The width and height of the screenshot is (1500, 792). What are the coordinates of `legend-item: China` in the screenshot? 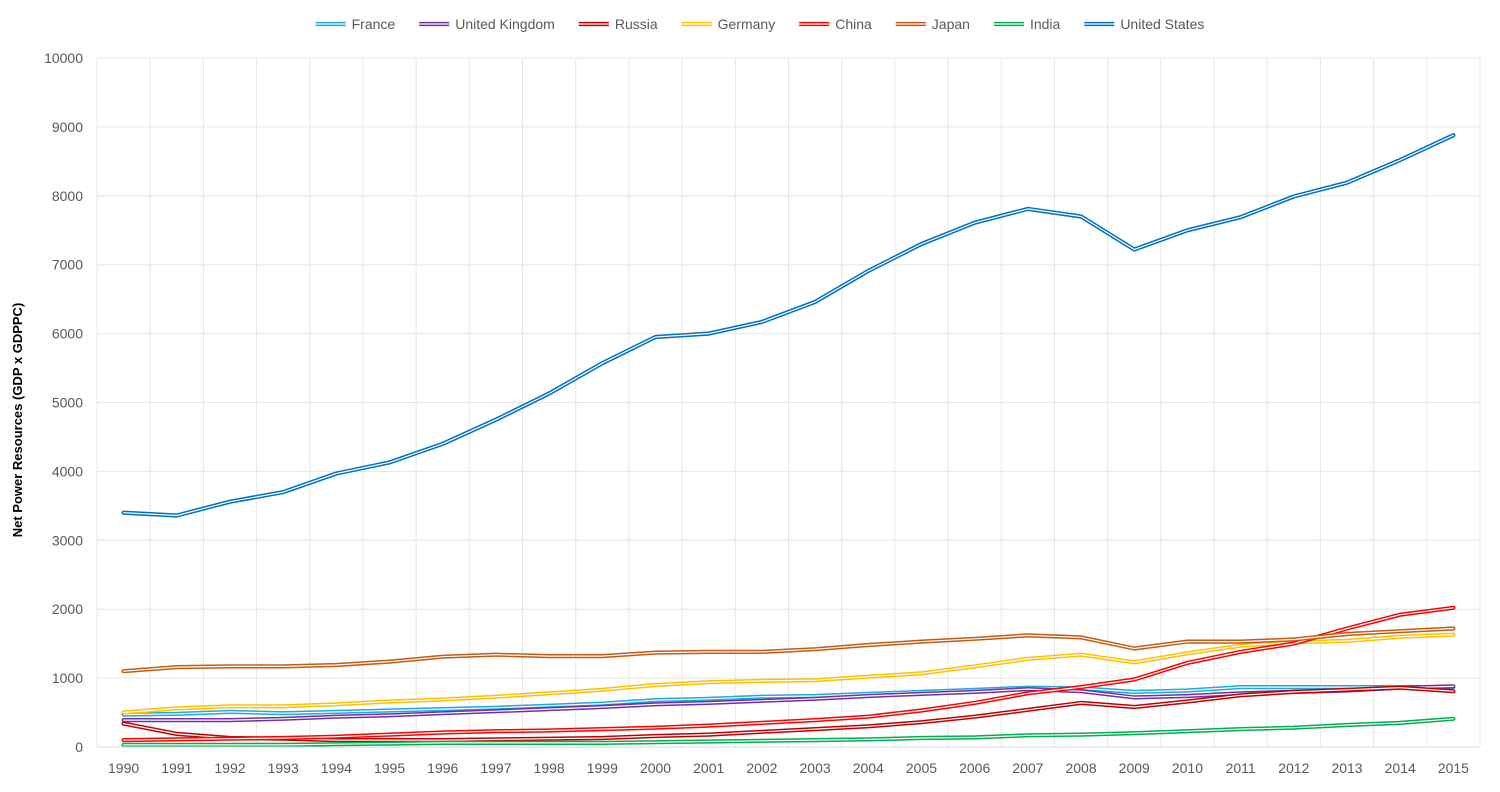 It's located at (835, 24).